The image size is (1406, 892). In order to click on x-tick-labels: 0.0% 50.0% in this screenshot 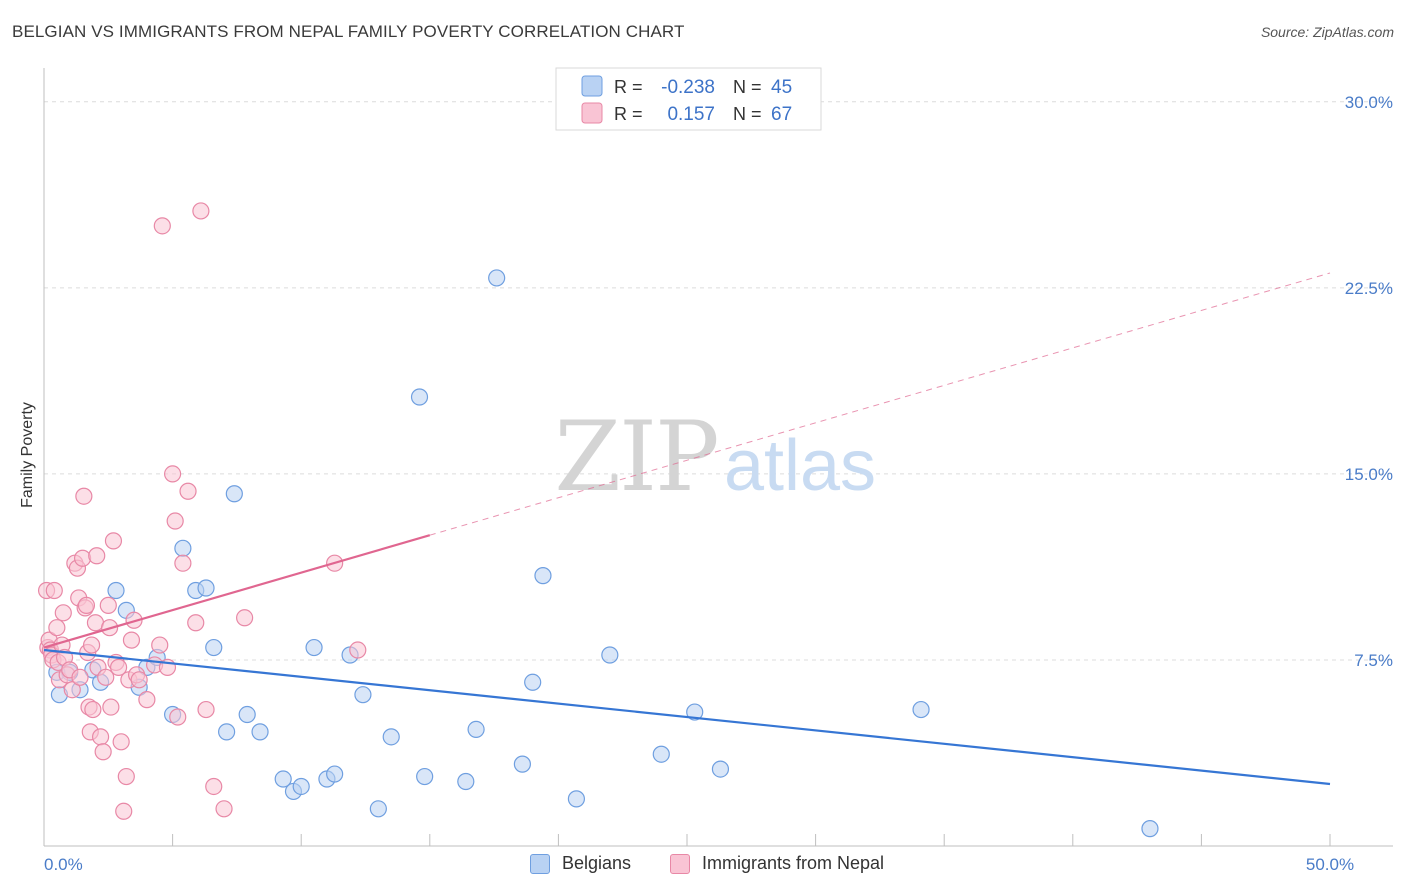, I will do `click(699, 864)`.